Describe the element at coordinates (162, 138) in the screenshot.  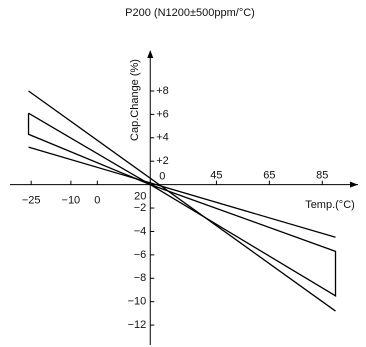
I see `y-tick-label: +4` at that location.